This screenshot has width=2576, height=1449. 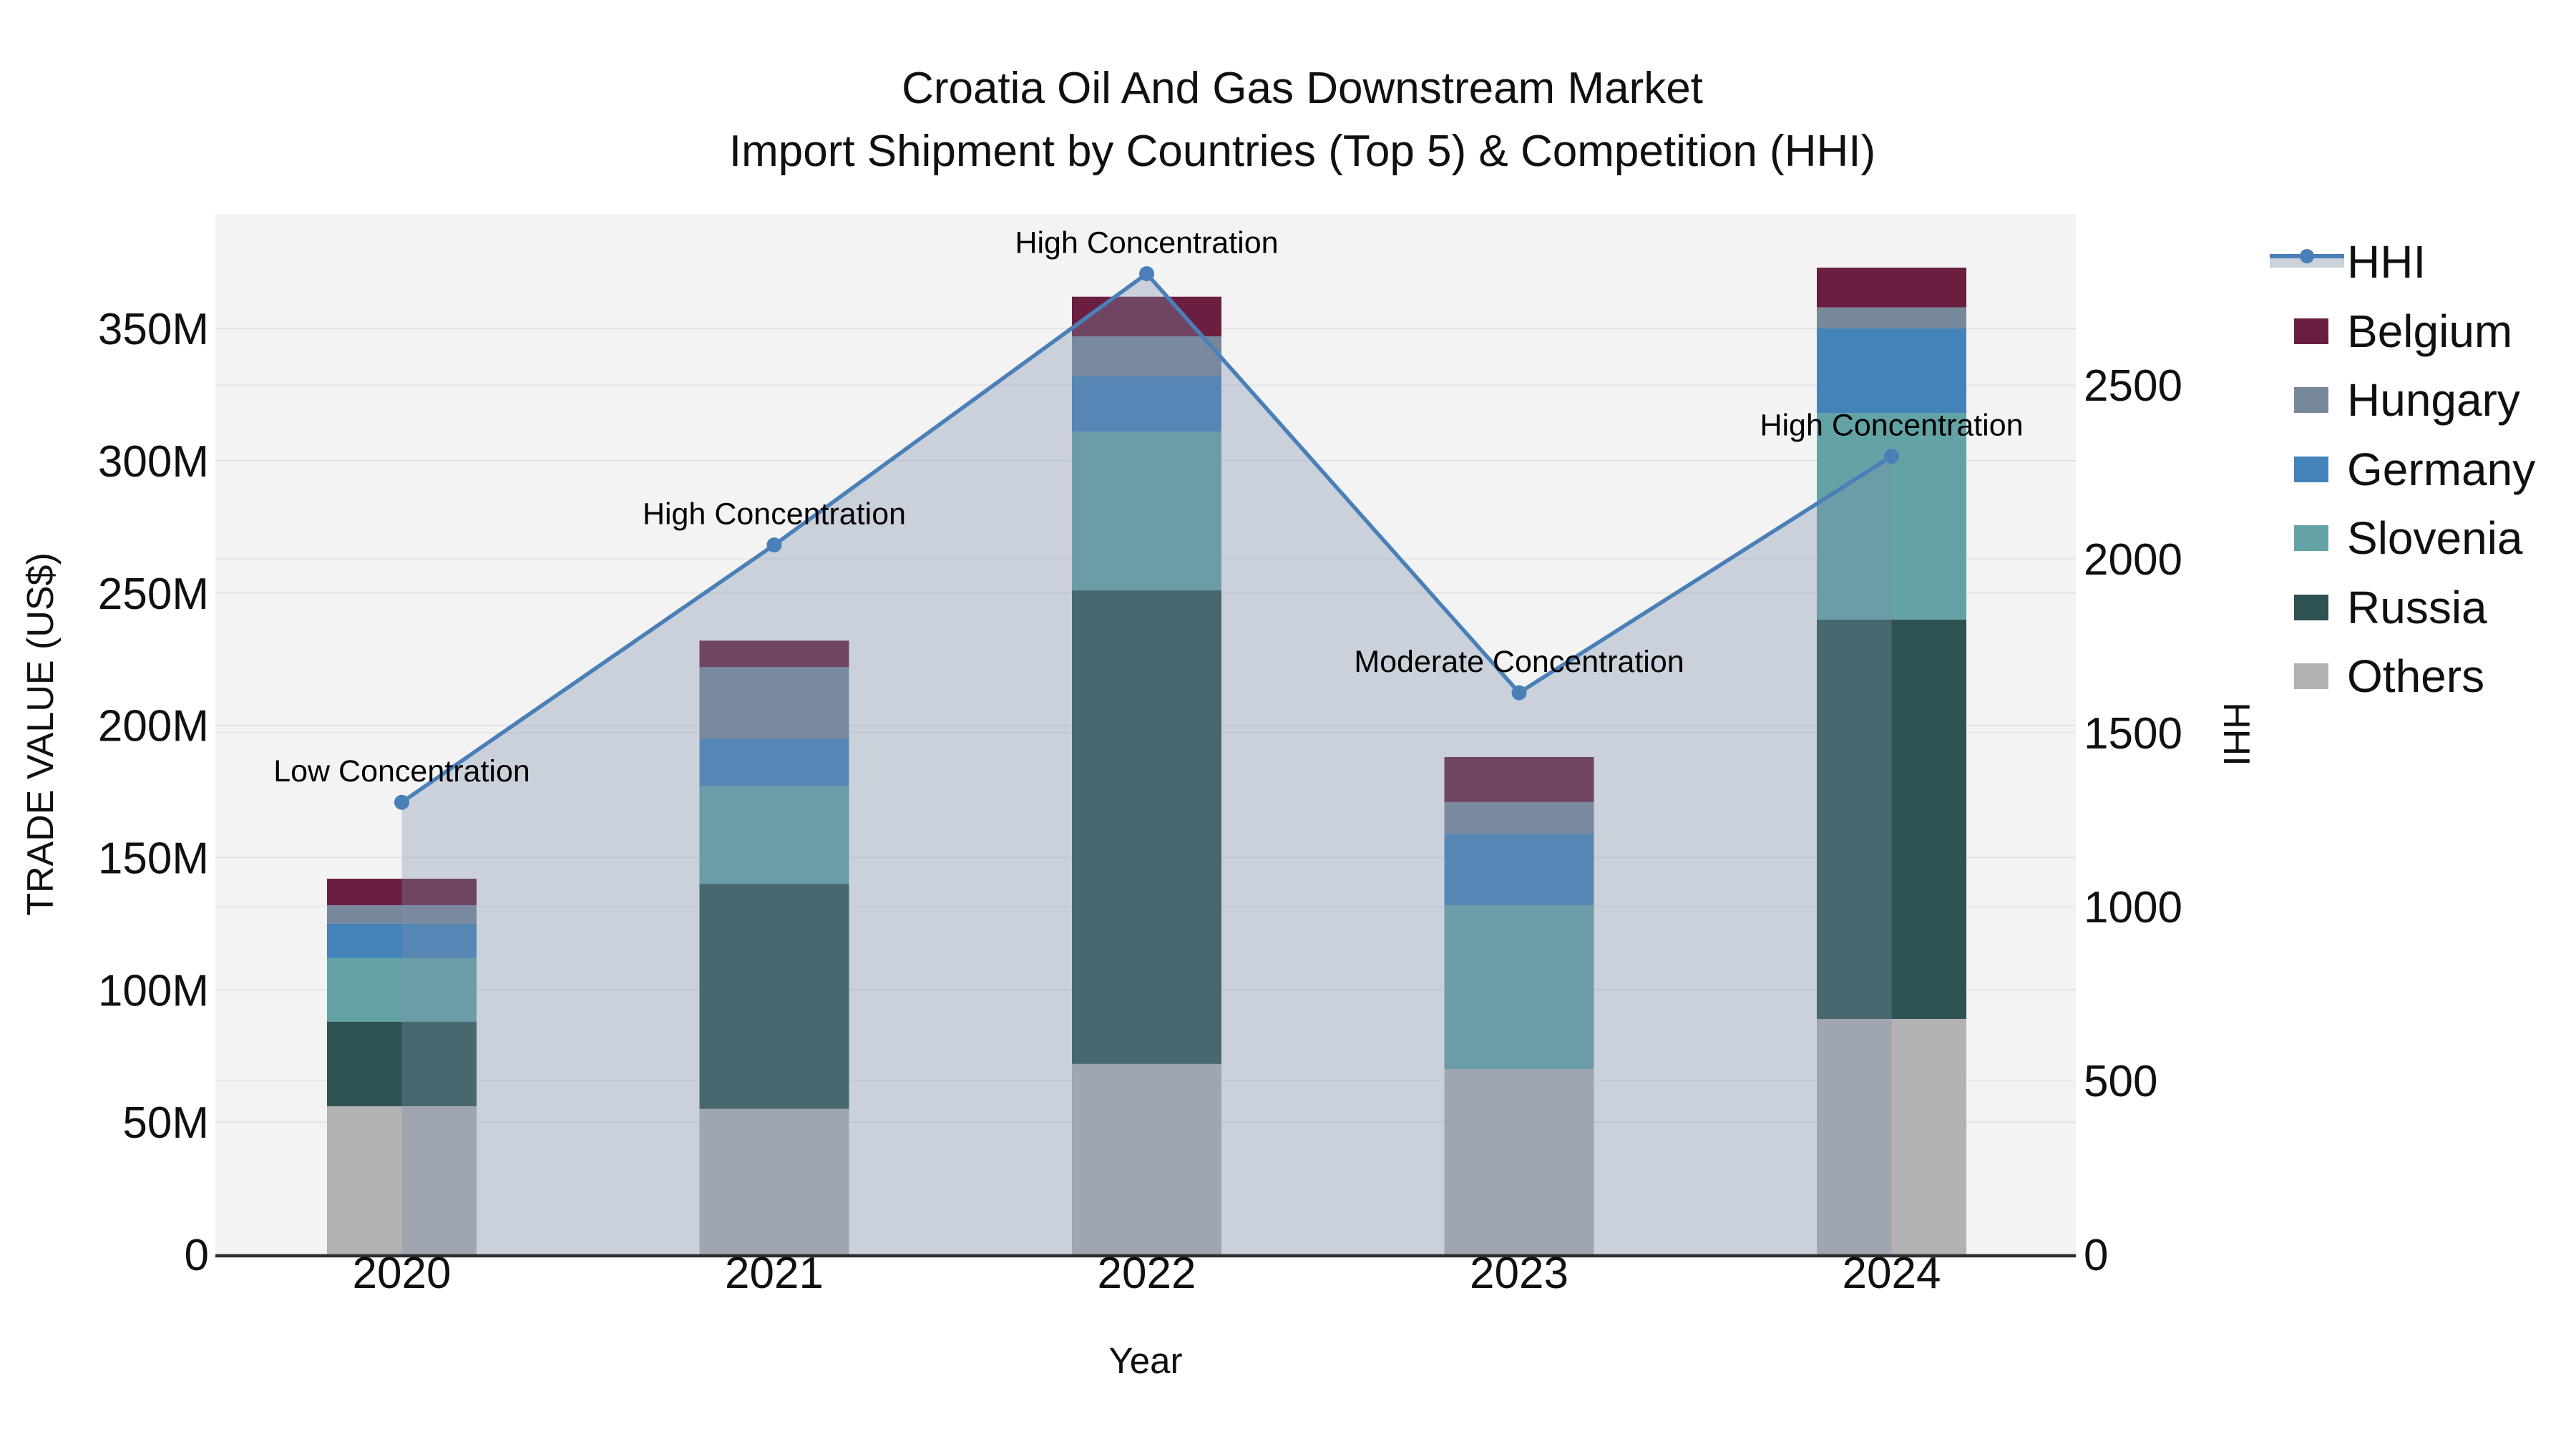 I want to click on legend-label-hungary: Hungary, so click(x=2433, y=400).